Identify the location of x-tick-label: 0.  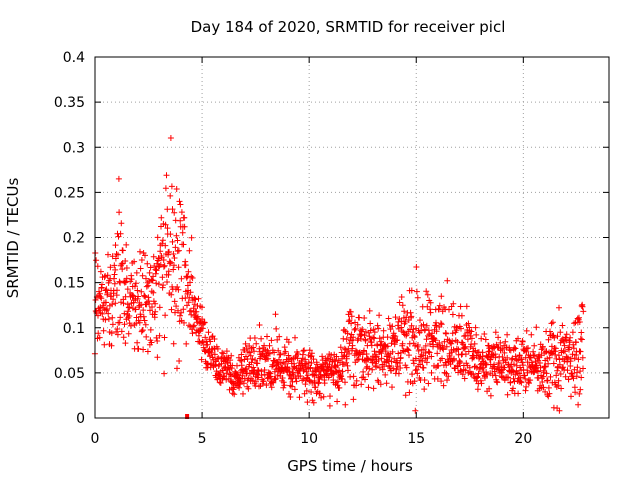
(95, 439).